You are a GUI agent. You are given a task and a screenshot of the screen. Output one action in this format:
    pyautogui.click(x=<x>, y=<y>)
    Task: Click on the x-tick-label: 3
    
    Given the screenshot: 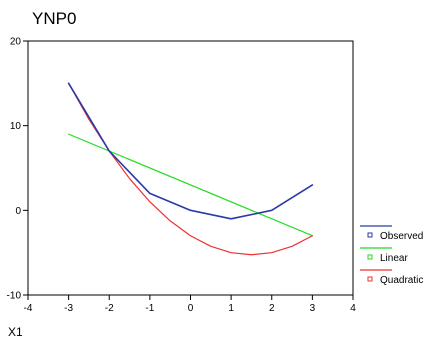 What is the action you would take?
    pyautogui.click(x=313, y=308)
    